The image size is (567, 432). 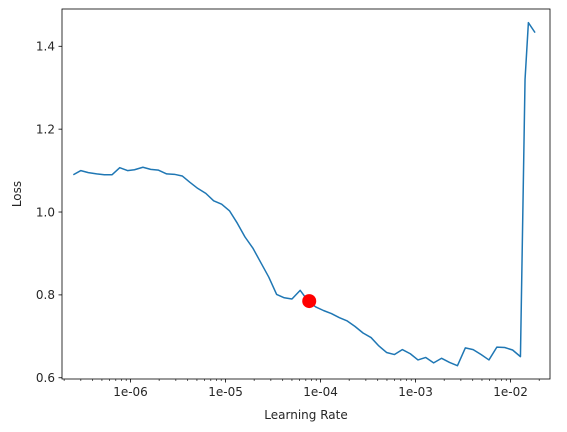 I want to click on y-axis-ticks: 0.6 0.8 1.0 1.2 1.4, so click(x=49, y=212).